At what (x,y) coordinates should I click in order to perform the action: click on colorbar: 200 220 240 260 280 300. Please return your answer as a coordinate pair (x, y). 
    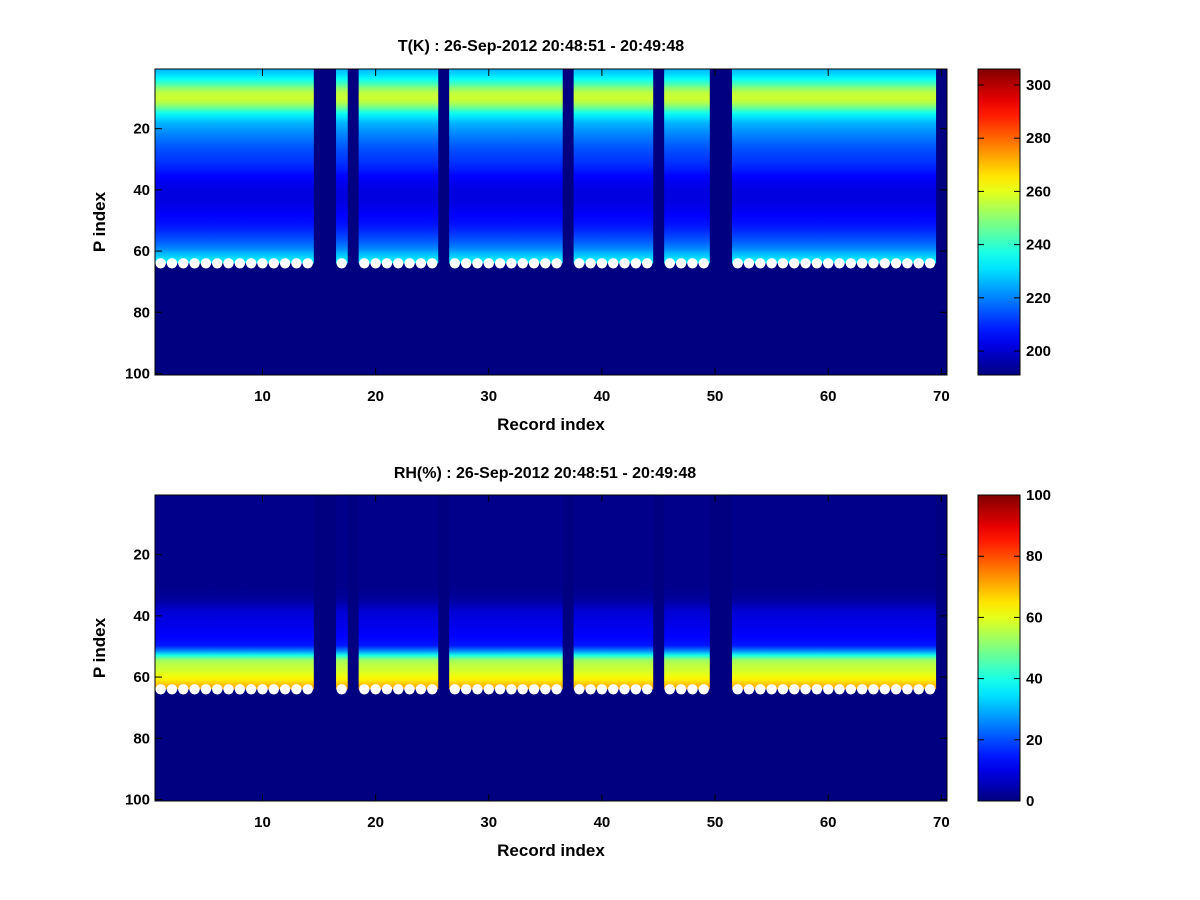
    Looking at the image, I should click on (1014, 222).